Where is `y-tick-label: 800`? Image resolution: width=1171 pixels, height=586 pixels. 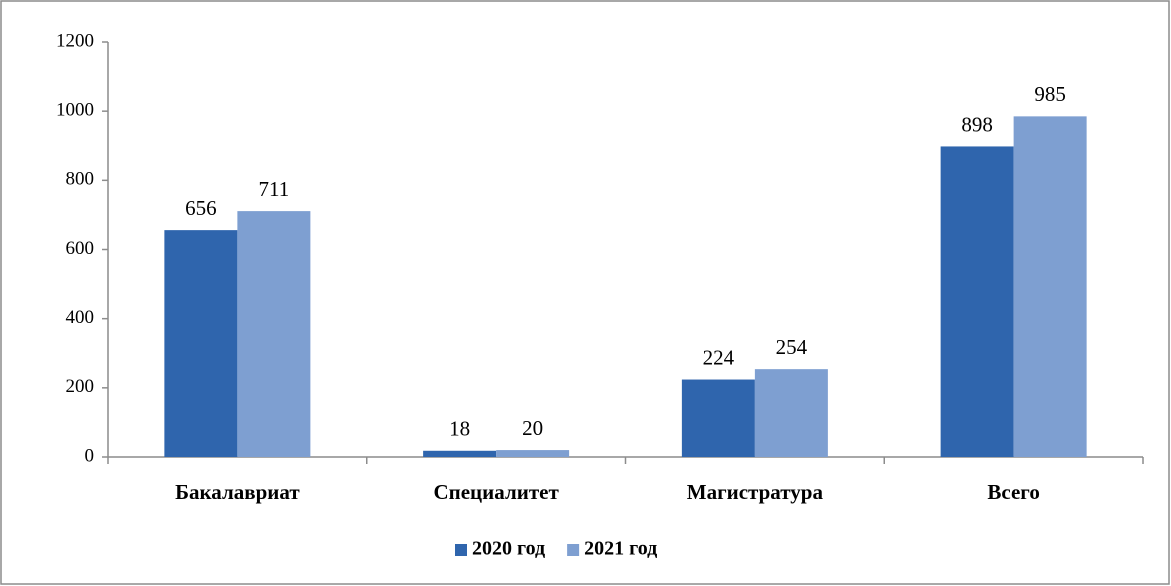 y-tick-label: 800 is located at coordinates (80, 179).